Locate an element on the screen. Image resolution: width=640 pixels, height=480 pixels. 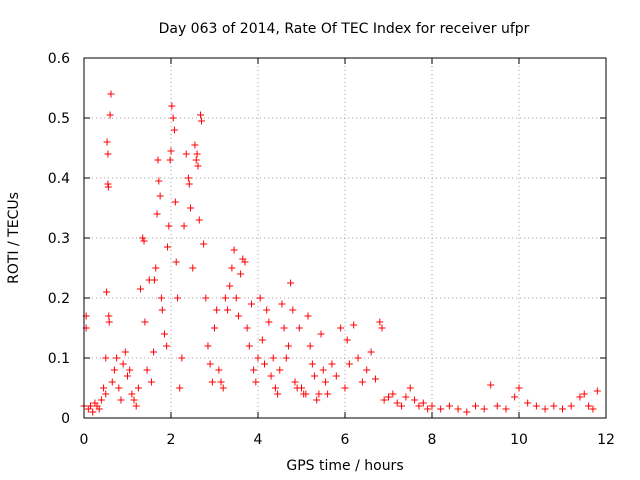
x-tick-label: 6 is located at coordinates (345, 440).